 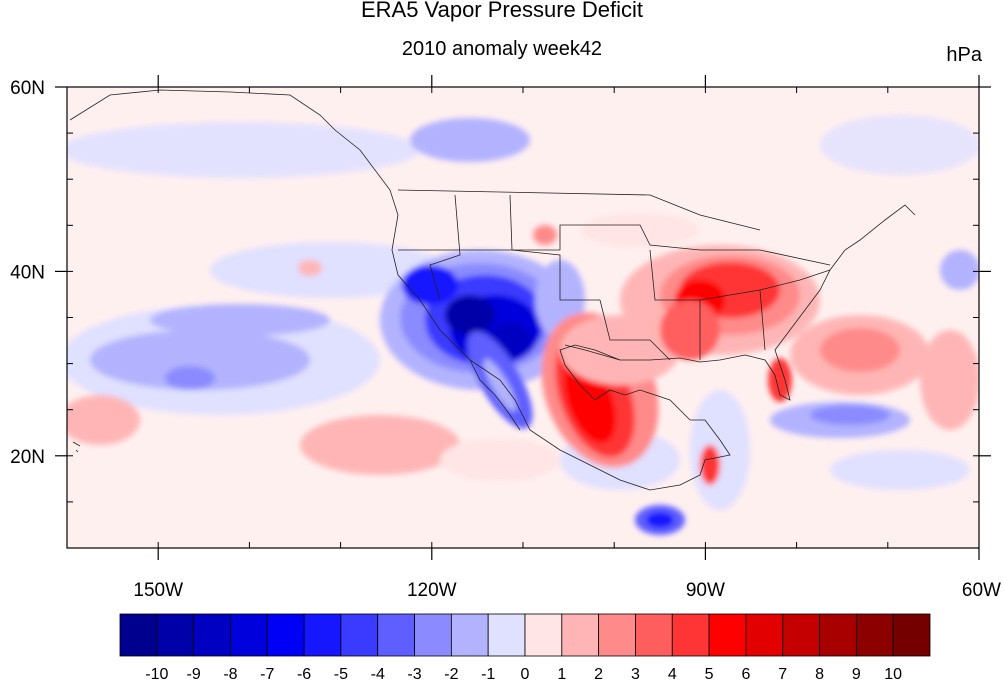 I want to click on colorbar-label: -4, so click(x=378, y=673).